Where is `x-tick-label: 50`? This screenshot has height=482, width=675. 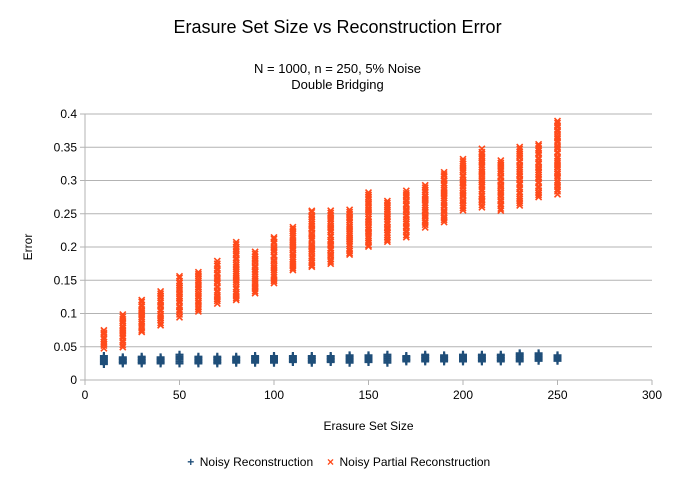
x-tick-label: 50 is located at coordinates (180, 395).